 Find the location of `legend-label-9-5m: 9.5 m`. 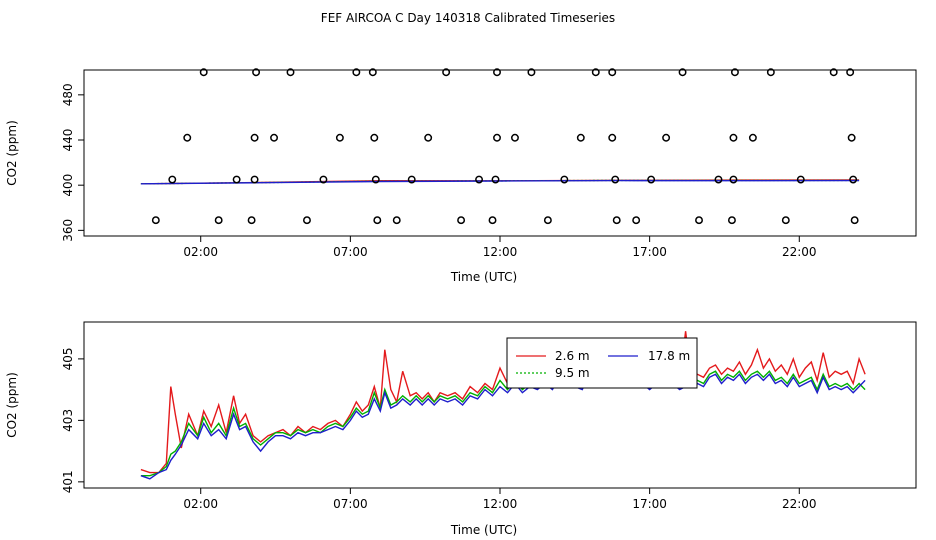

legend-label-9-5m: 9.5 m is located at coordinates (572, 373).